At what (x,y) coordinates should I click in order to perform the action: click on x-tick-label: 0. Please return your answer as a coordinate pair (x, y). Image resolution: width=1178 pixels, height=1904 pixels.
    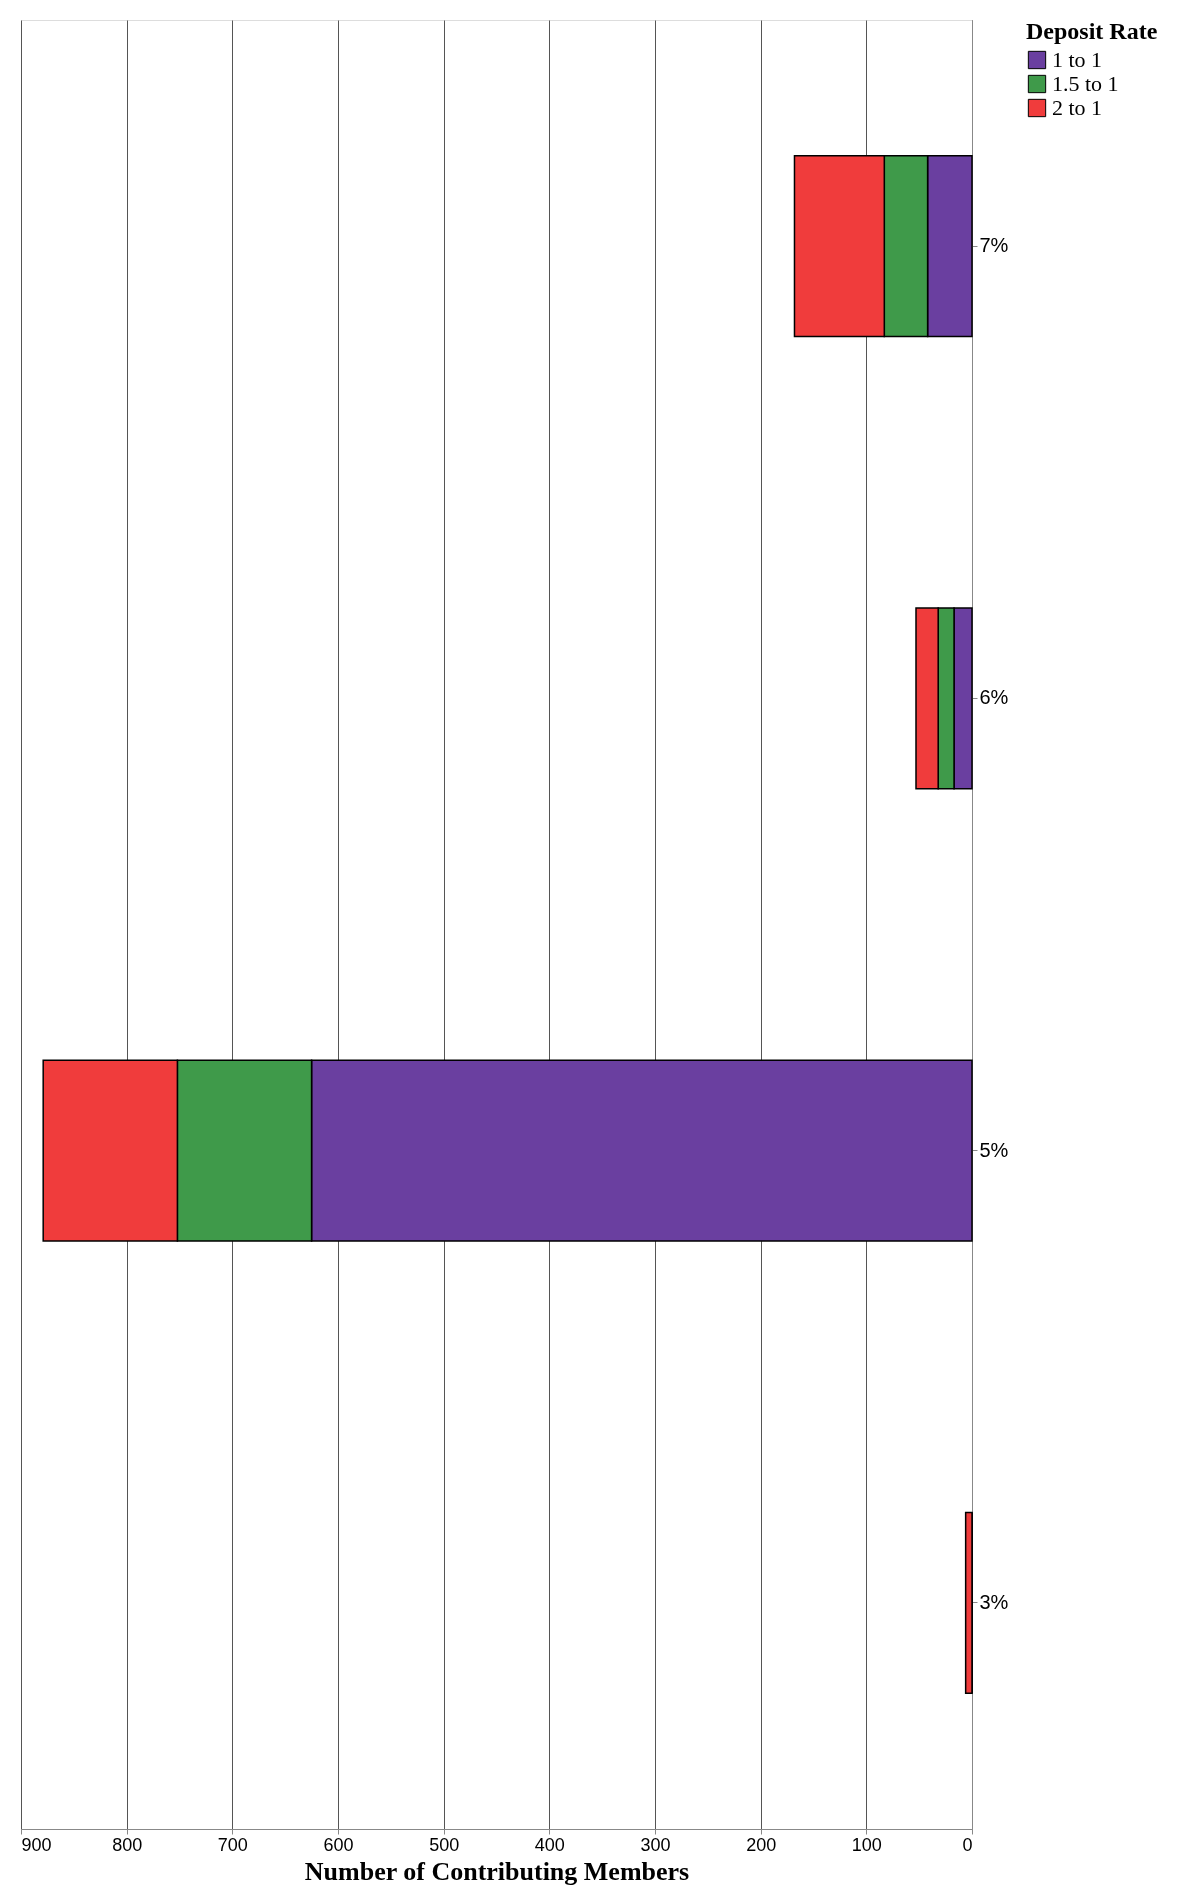
    Looking at the image, I should click on (967, 1844).